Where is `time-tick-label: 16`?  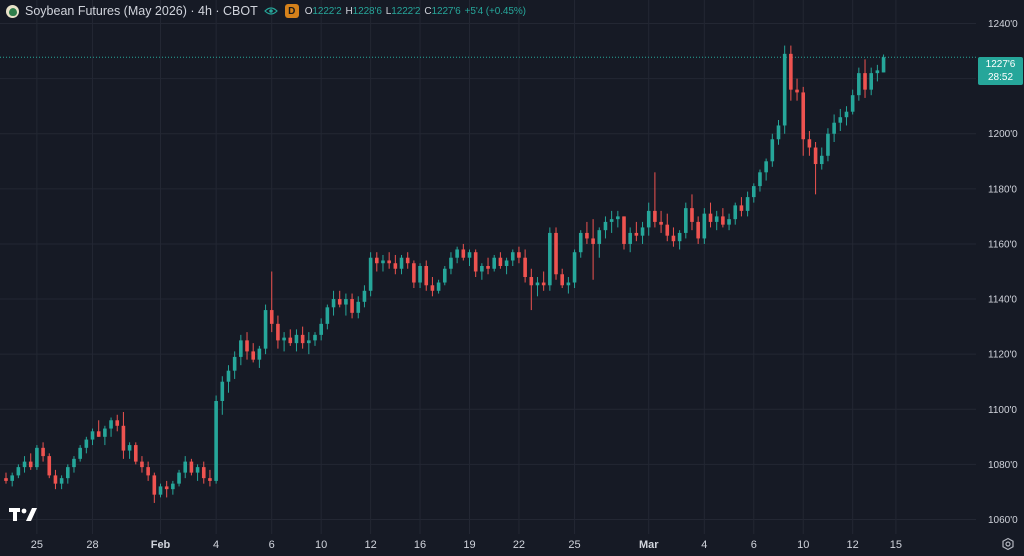
time-tick-label: 16 is located at coordinates (420, 545).